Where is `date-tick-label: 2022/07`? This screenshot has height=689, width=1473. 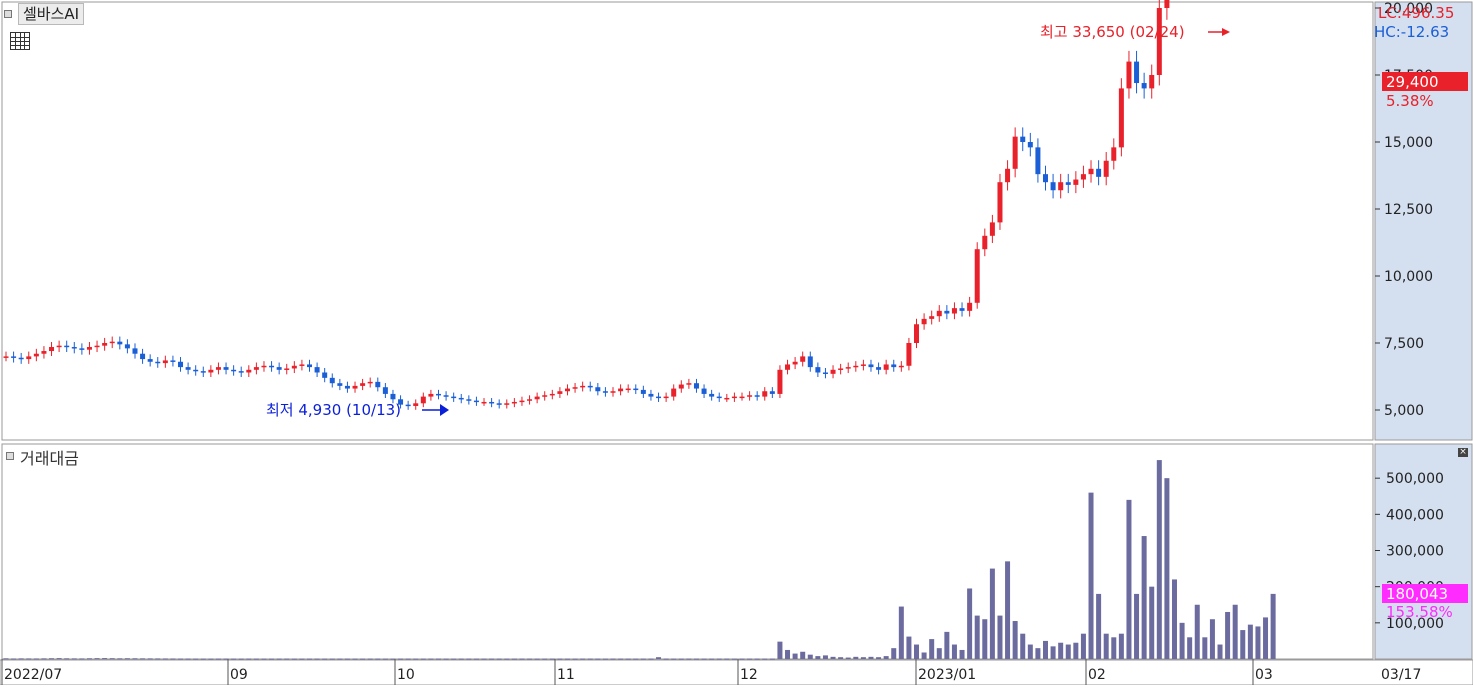
date-tick-label: 2022/07 is located at coordinates (33, 675).